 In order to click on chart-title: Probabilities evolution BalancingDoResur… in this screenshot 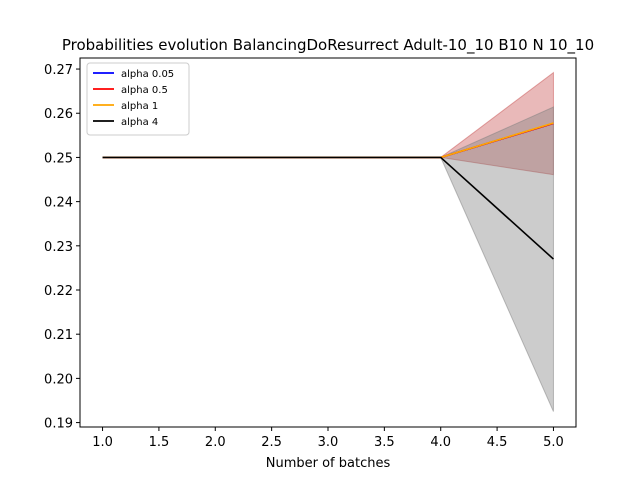, I will do `click(328, 45)`.